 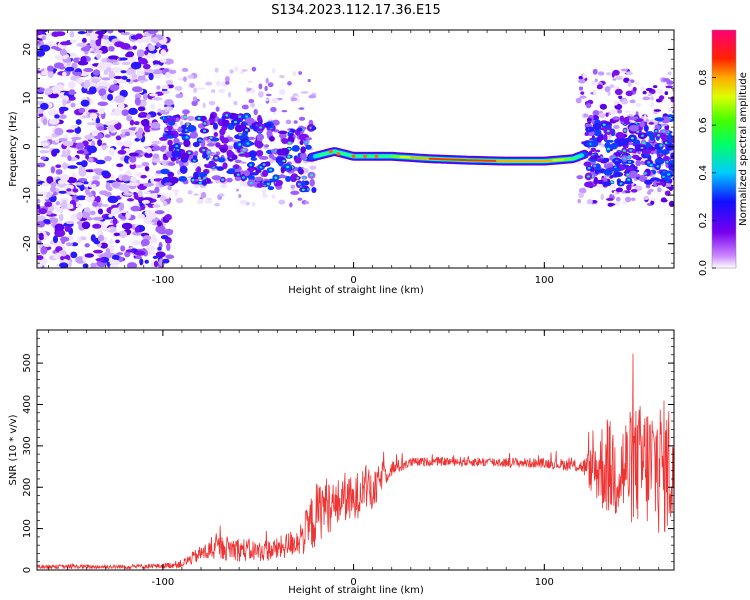 I want to click on colorbar-gradient, so click(x=724, y=149).